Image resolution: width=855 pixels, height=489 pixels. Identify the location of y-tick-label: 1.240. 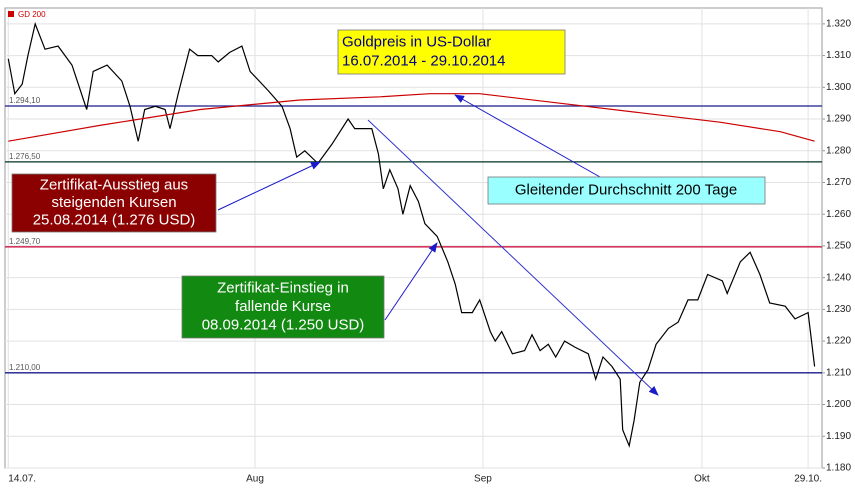
(838, 277).